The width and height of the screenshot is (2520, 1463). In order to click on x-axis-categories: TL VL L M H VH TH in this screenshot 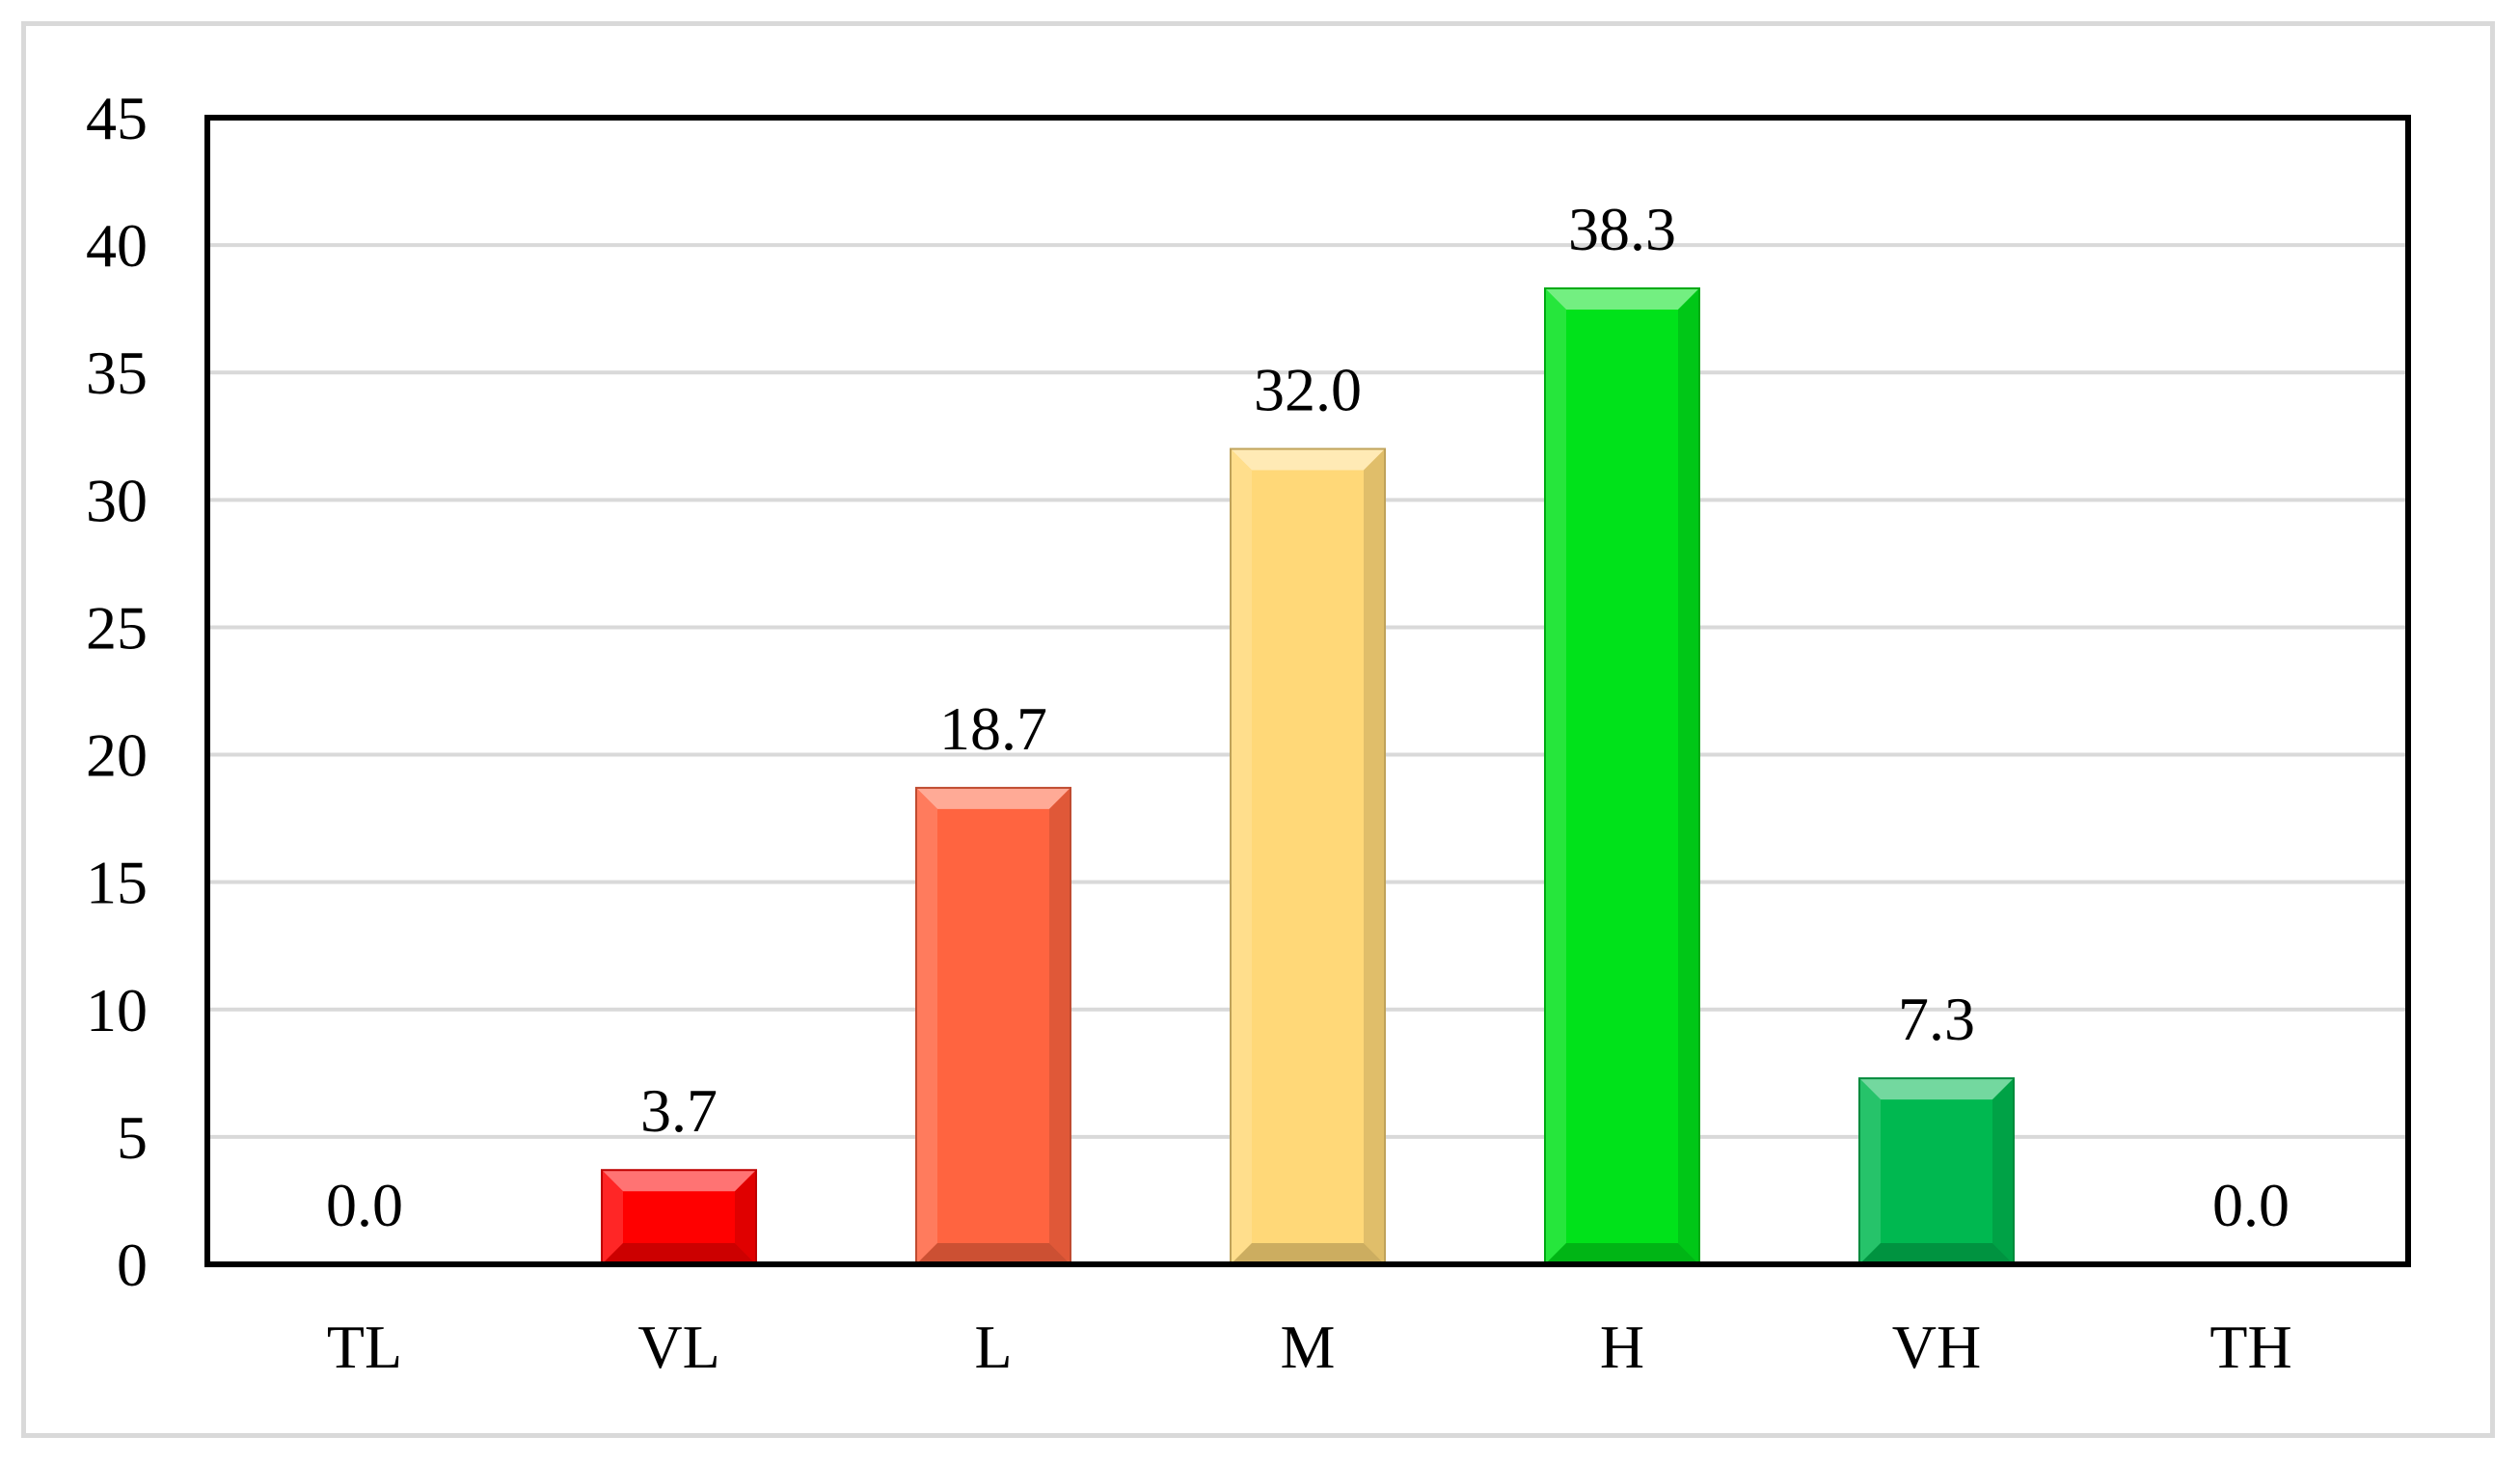, I will do `click(1309, 1347)`.